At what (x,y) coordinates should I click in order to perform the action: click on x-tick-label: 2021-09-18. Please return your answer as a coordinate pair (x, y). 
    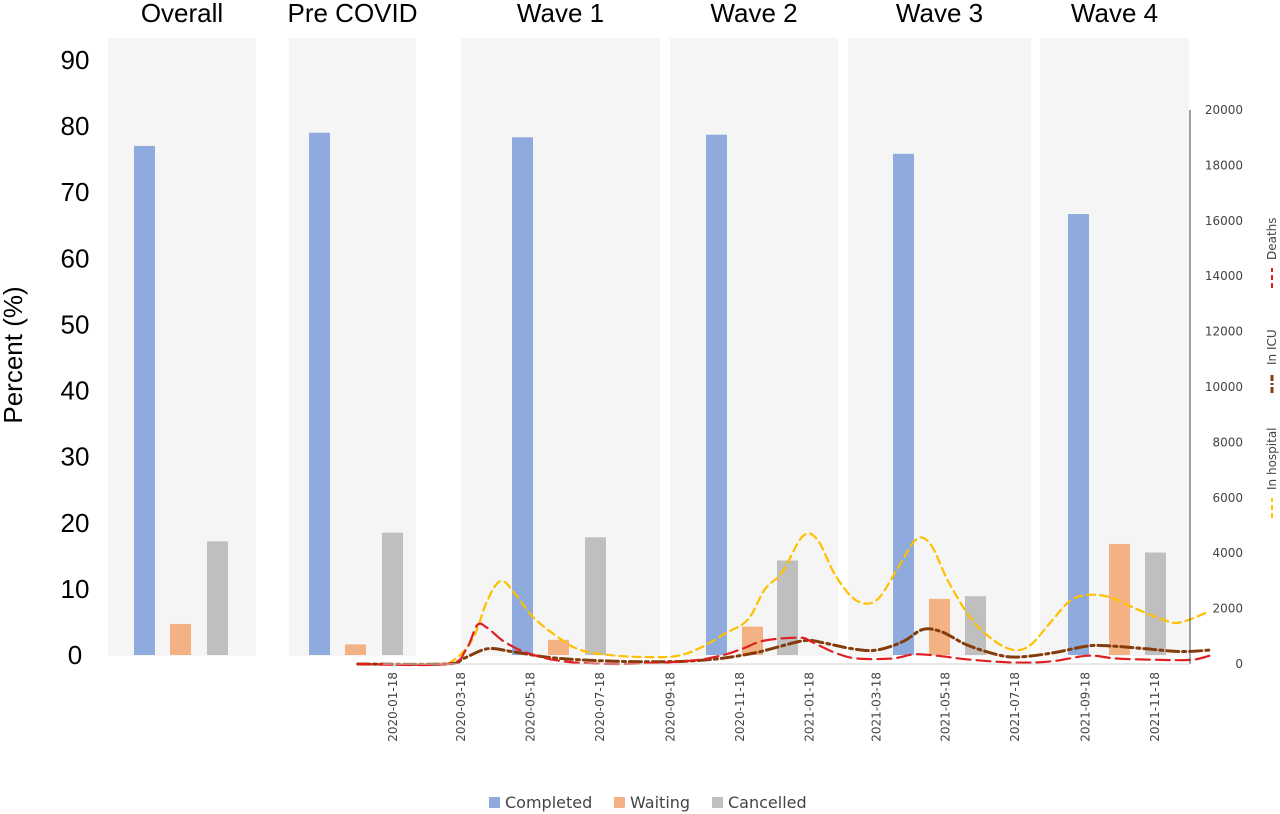
    Looking at the image, I should click on (1086, 707).